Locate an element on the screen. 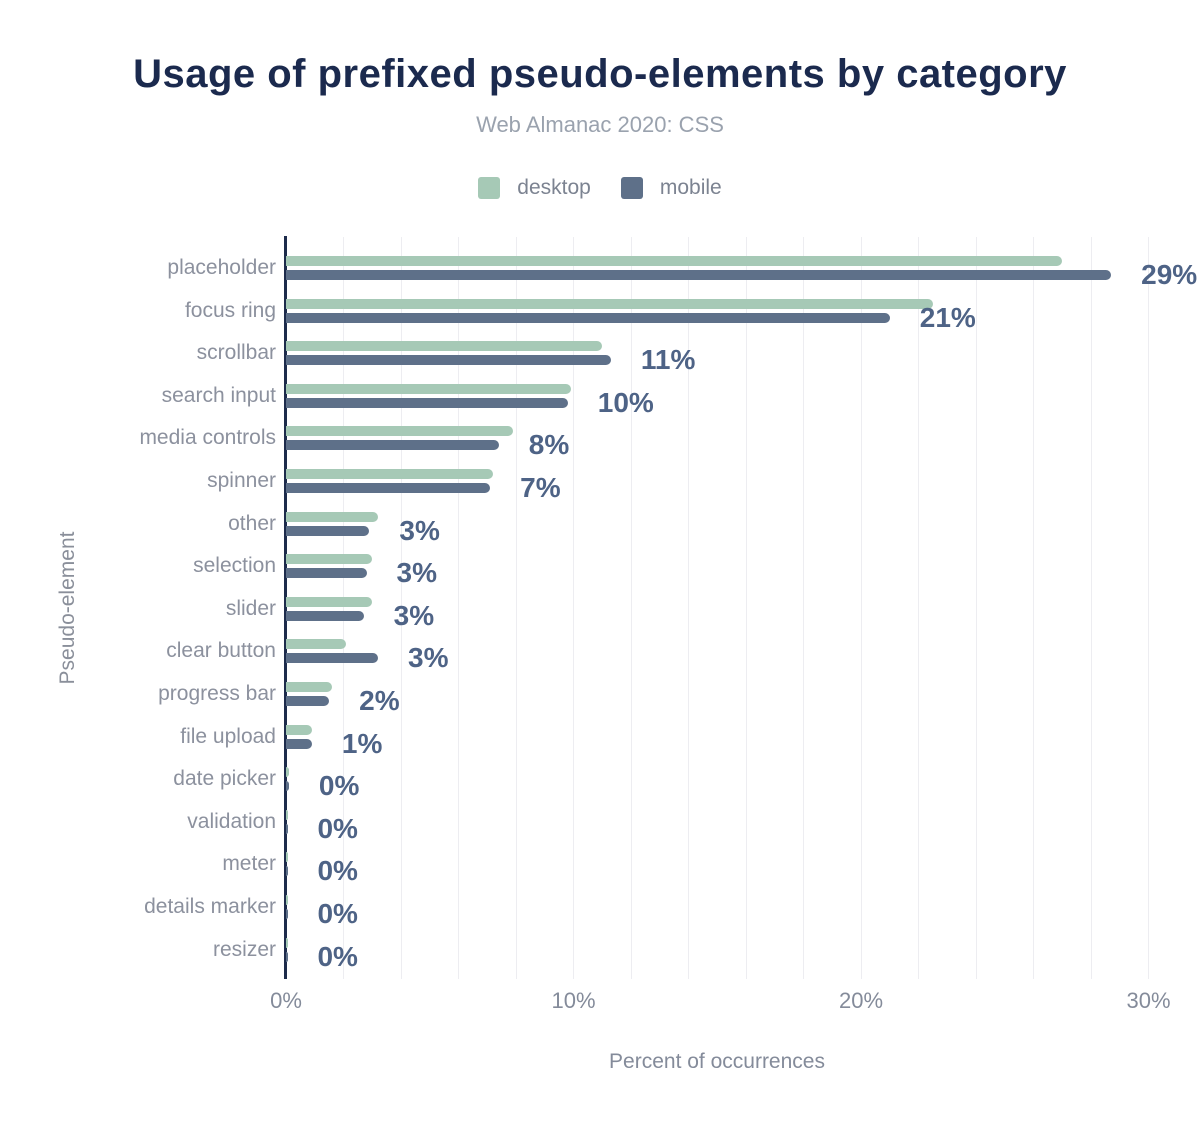 The image size is (1200, 1132). category-label: validation is located at coordinates (231, 821).